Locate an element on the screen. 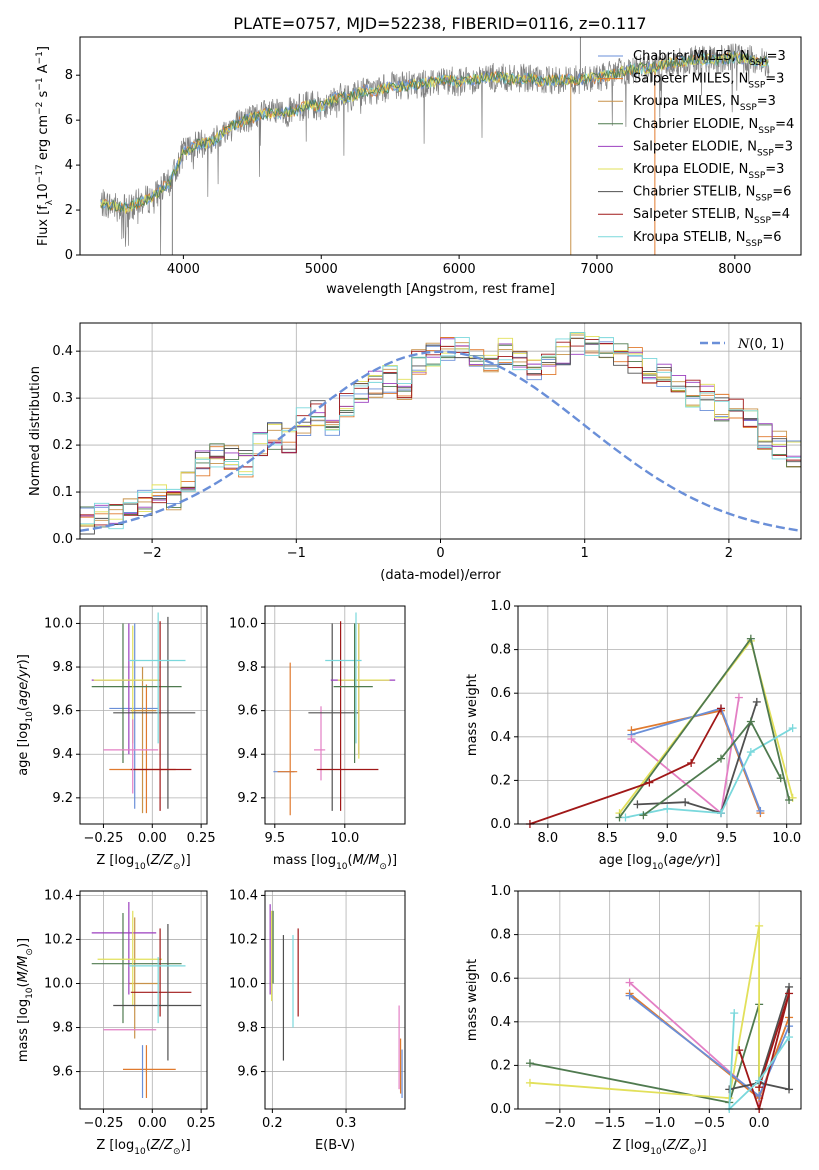  x-tick-label: 6000 is located at coordinates (459, 269).